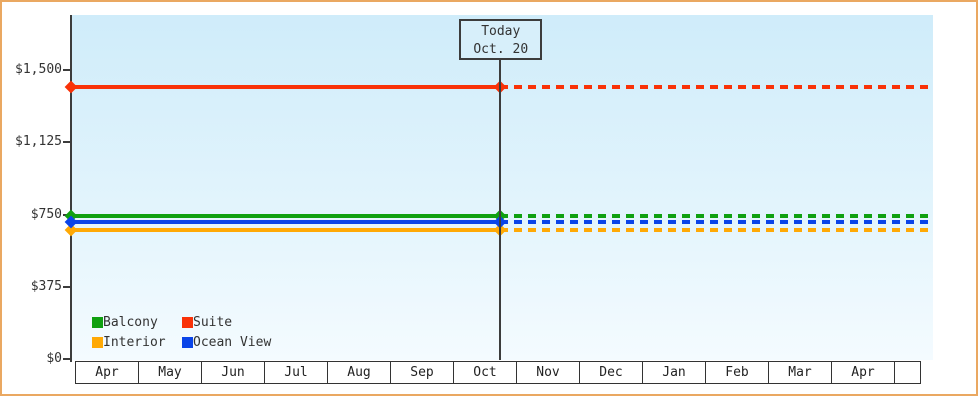  Describe the element at coordinates (54, 358) in the screenshot. I see `y-axis-tick-label: $0` at that location.